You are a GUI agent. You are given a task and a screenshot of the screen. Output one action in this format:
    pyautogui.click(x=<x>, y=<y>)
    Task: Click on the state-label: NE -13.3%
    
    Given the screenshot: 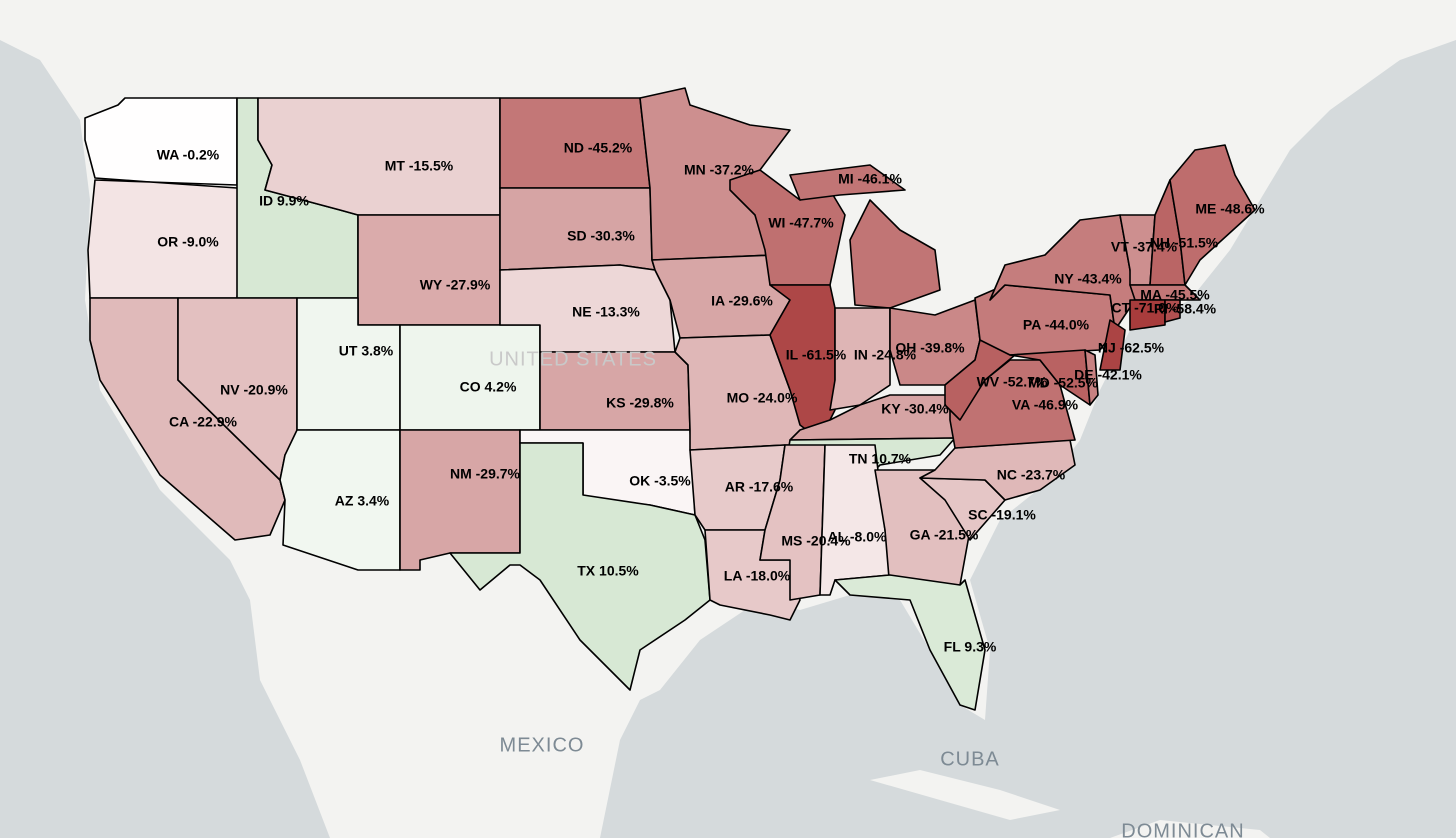 What is the action you would take?
    pyautogui.click(x=606, y=312)
    